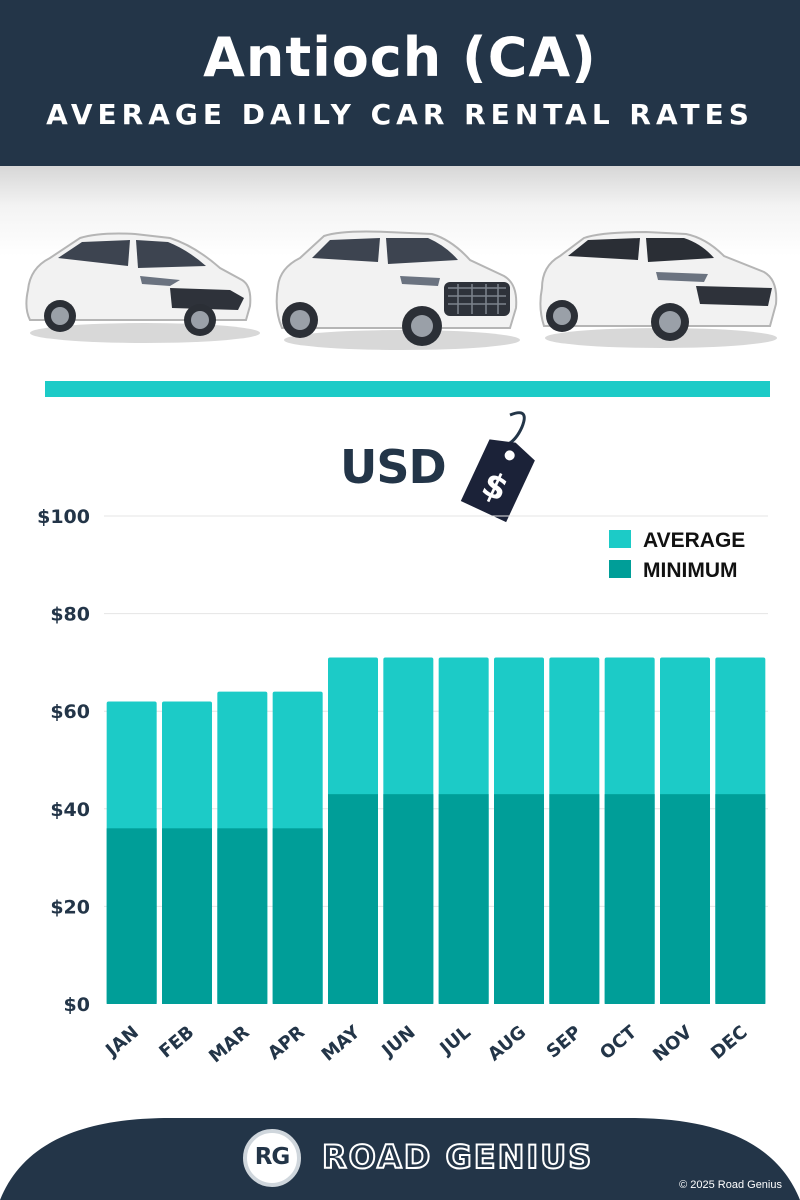 This screenshot has height=1200, width=800. What do you see at coordinates (672, 1044) in the screenshot?
I see `x-tick-label: NOV` at bounding box center [672, 1044].